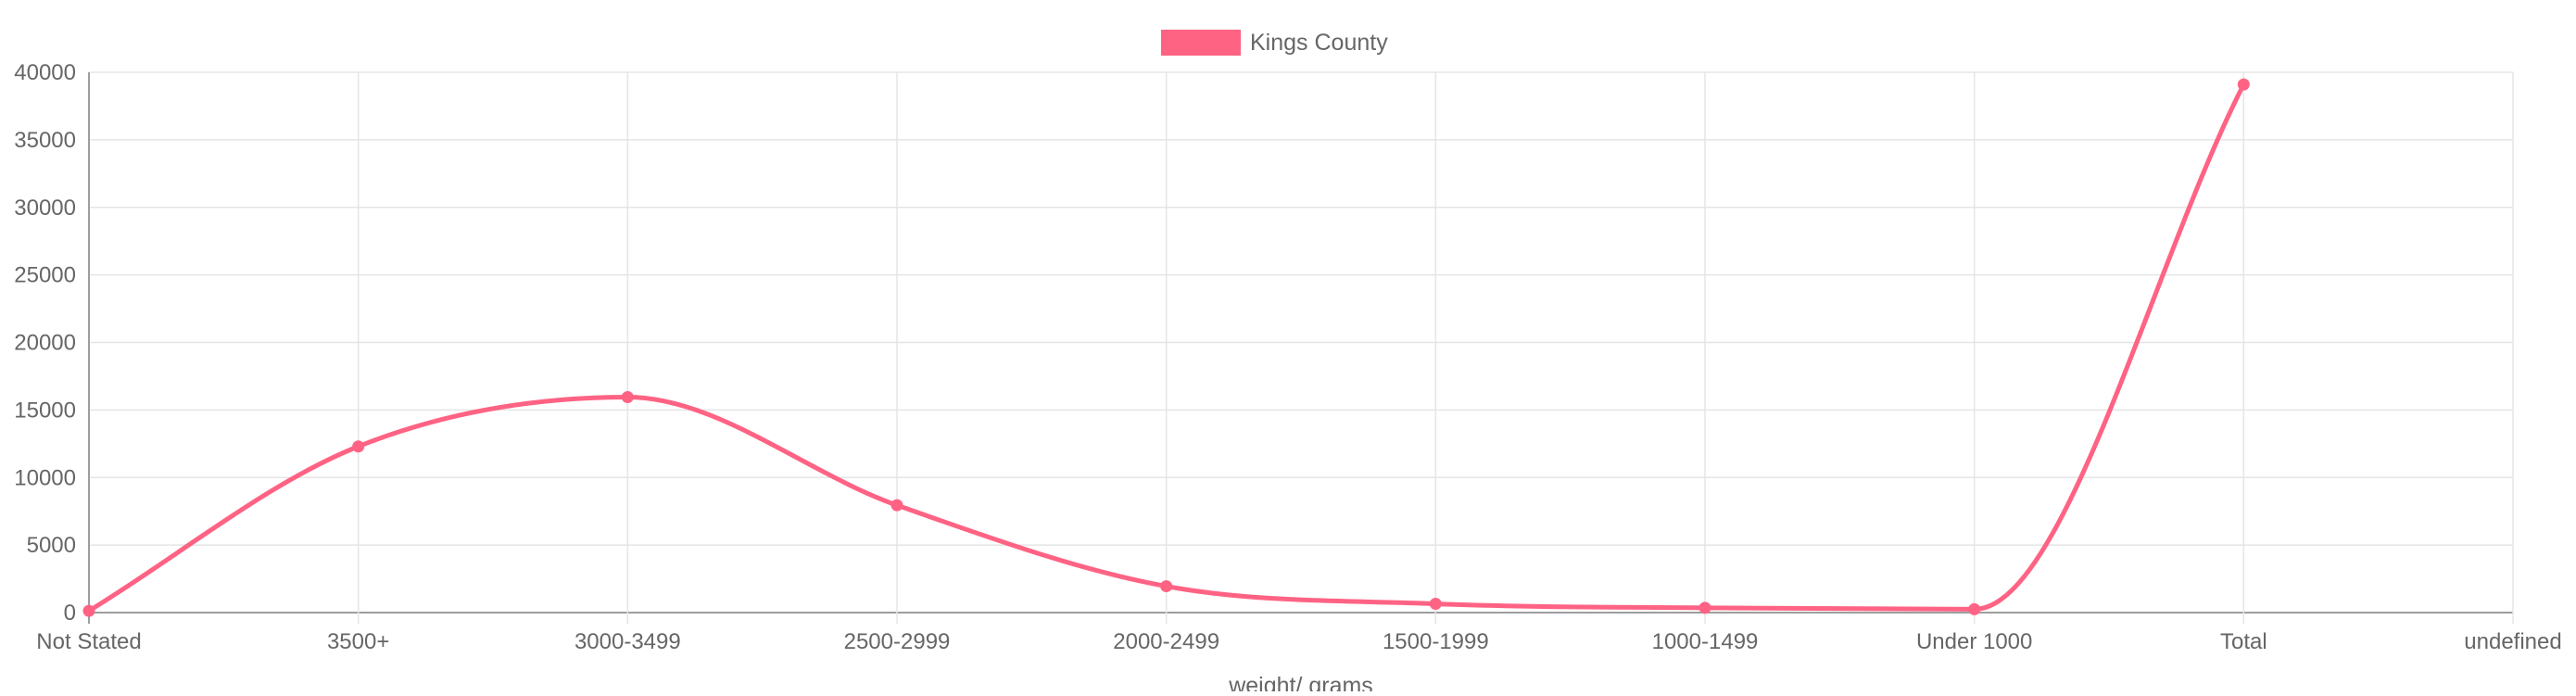 The height and width of the screenshot is (696, 2576). Describe the element at coordinates (1436, 642) in the screenshot. I see `x-tick-label: 1500-1999` at that location.